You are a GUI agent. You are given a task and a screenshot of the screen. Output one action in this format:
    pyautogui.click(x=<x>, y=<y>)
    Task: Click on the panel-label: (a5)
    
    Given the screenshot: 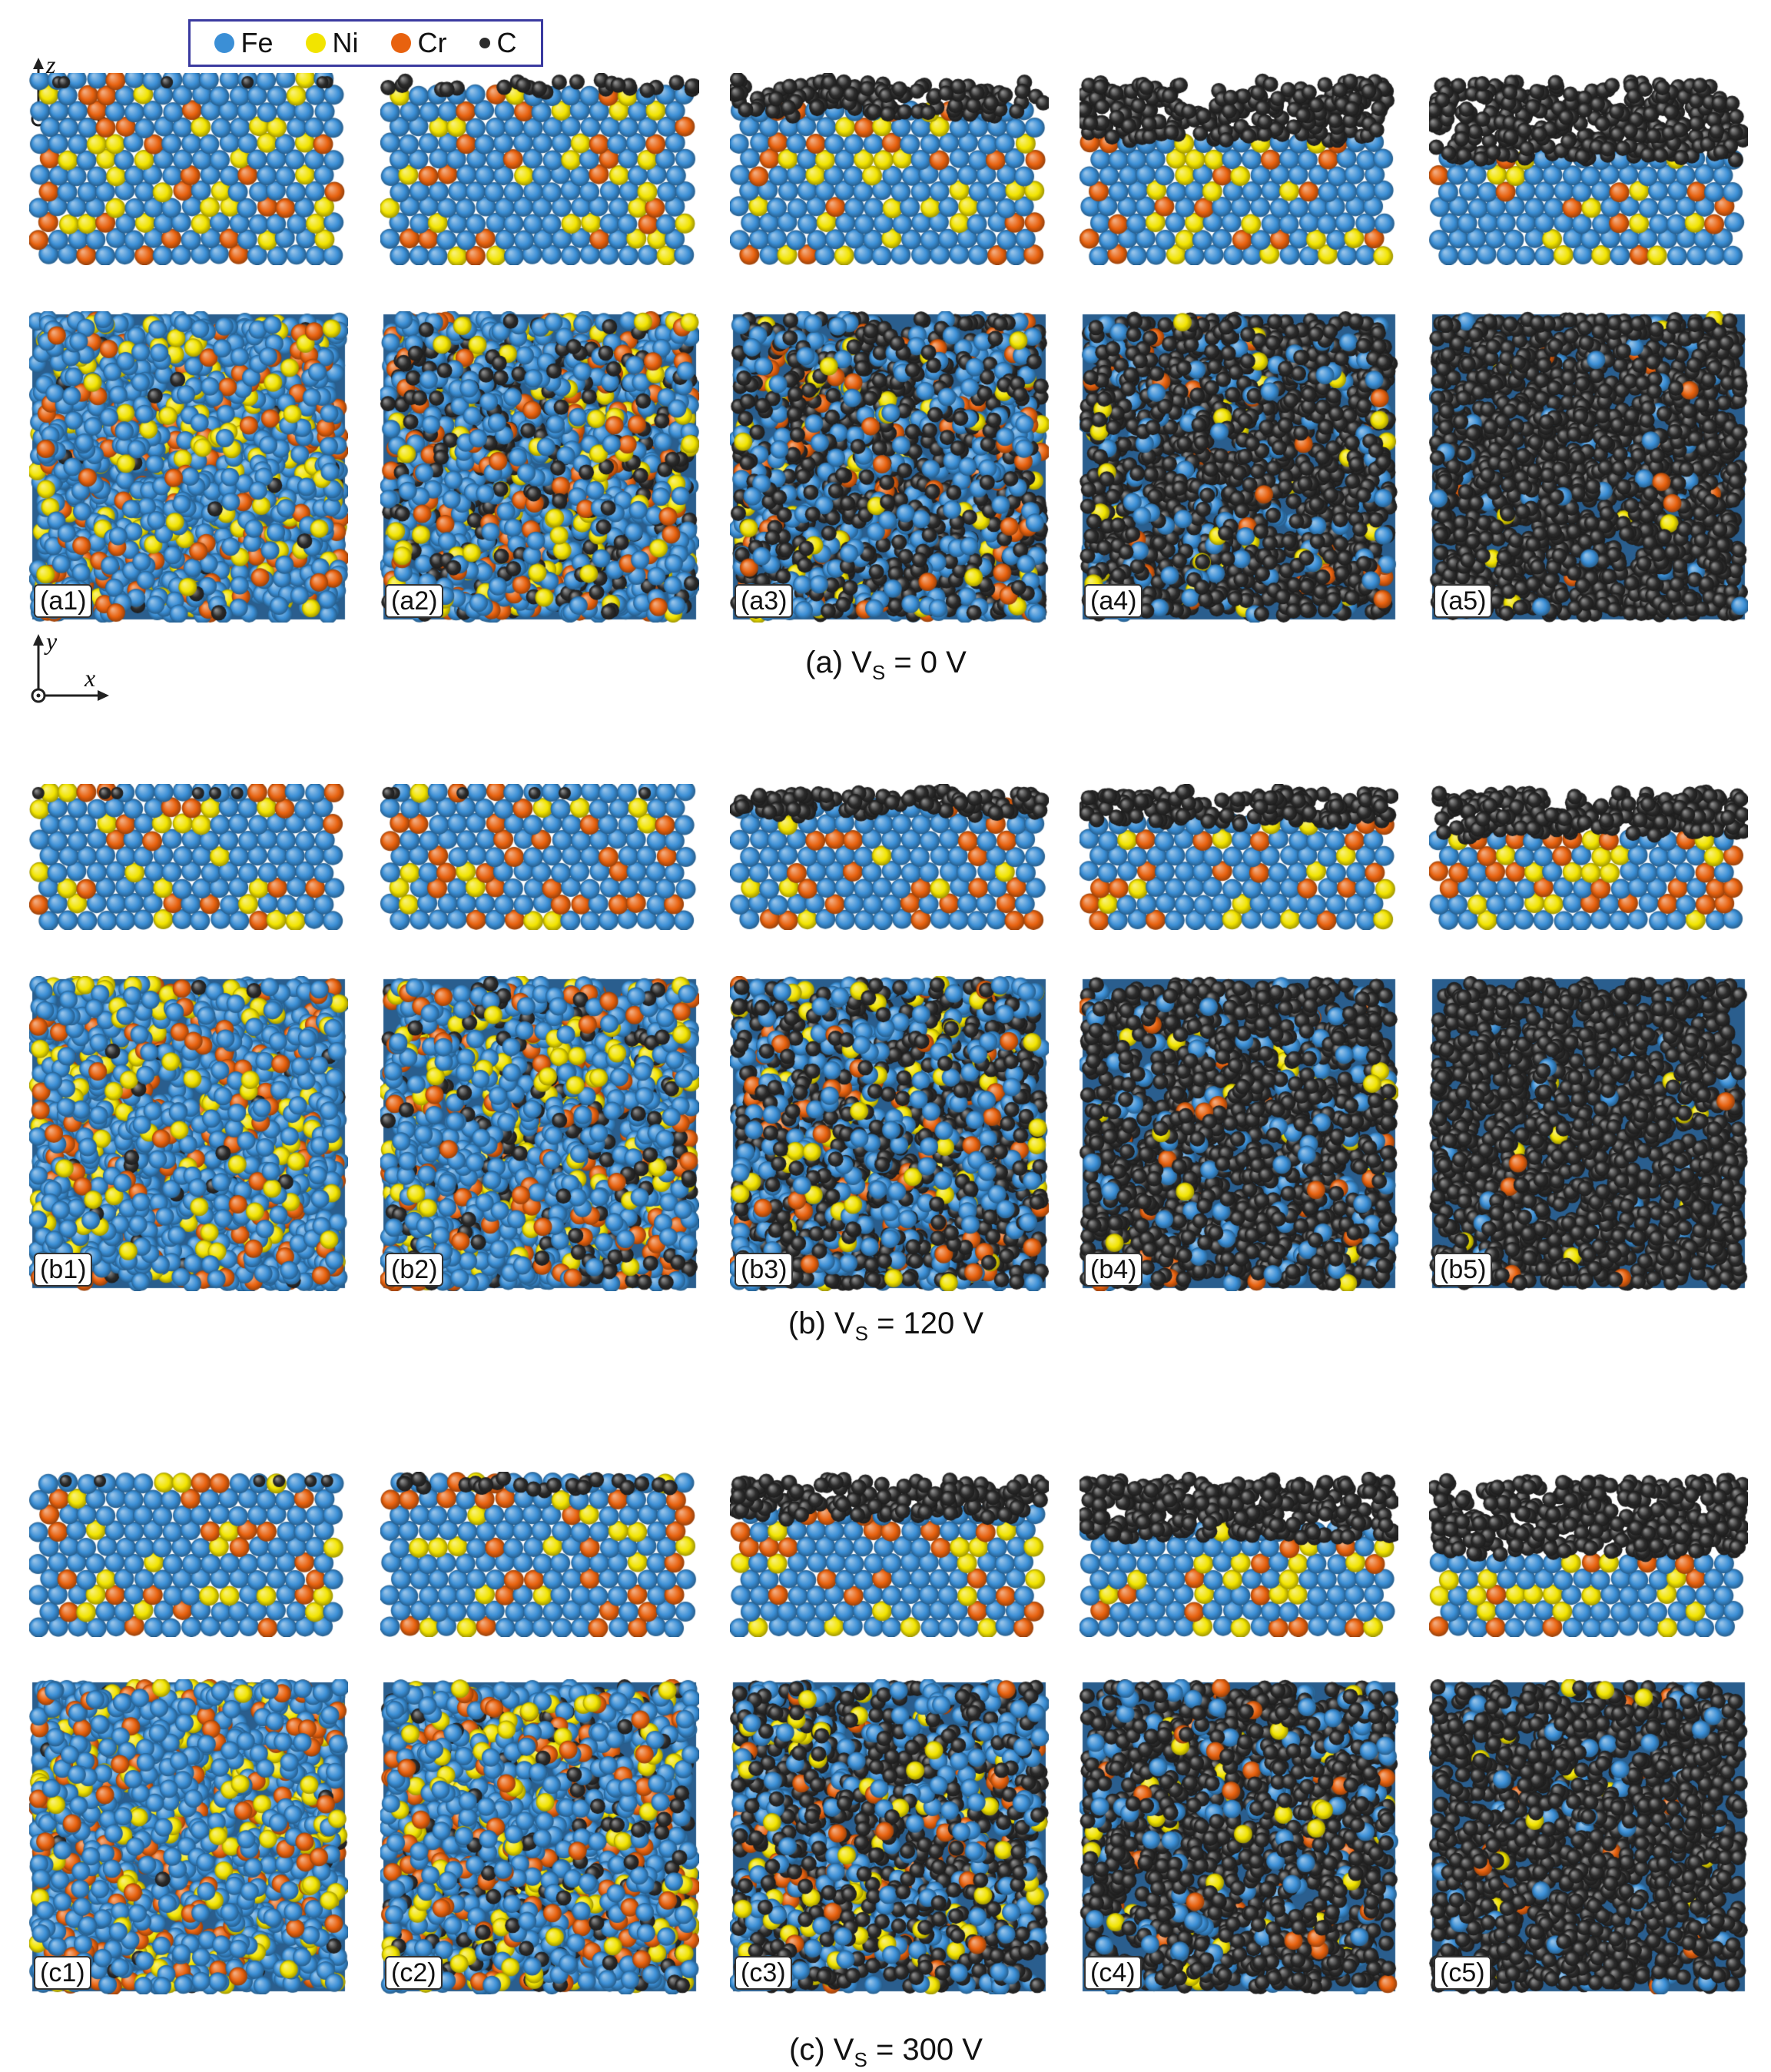 What is the action you would take?
    pyautogui.click(x=1463, y=601)
    